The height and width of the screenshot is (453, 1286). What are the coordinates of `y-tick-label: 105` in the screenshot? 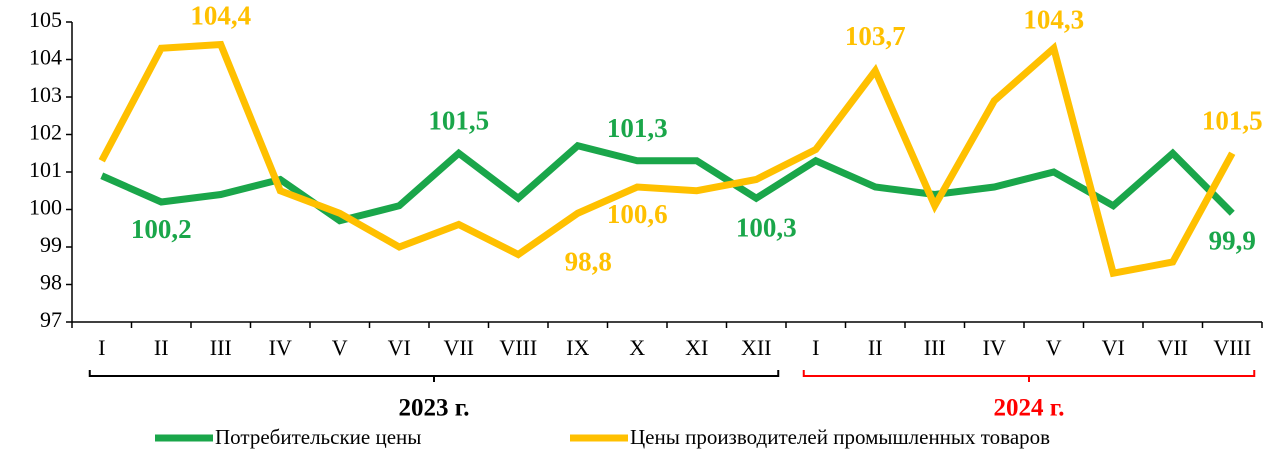 It's located at (45, 19).